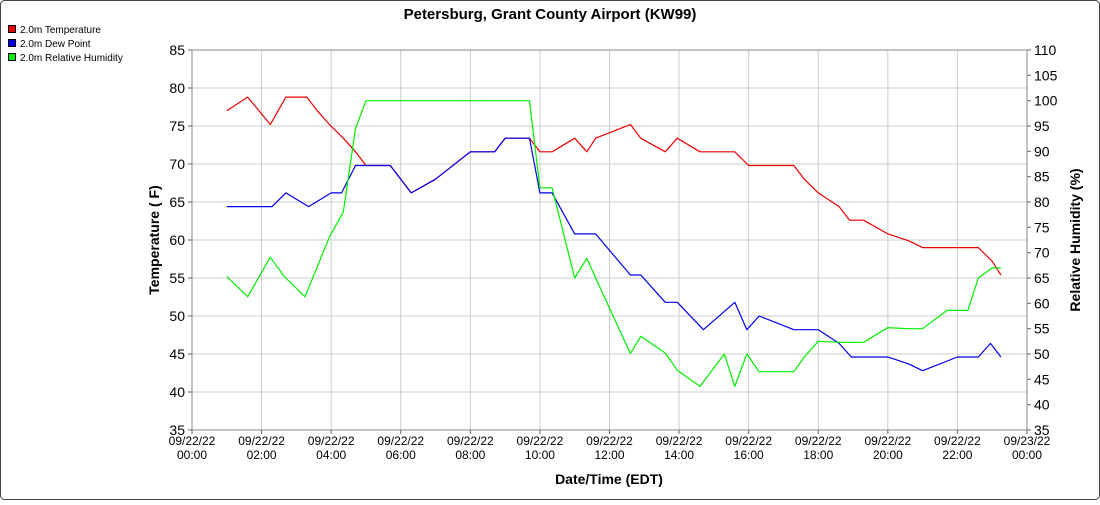 This screenshot has width=1100, height=505. Describe the element at coordinates (60, 30) in the screenshot. I see `legend-label-2-0m-temperature: 2.0m Temperature` at that location.